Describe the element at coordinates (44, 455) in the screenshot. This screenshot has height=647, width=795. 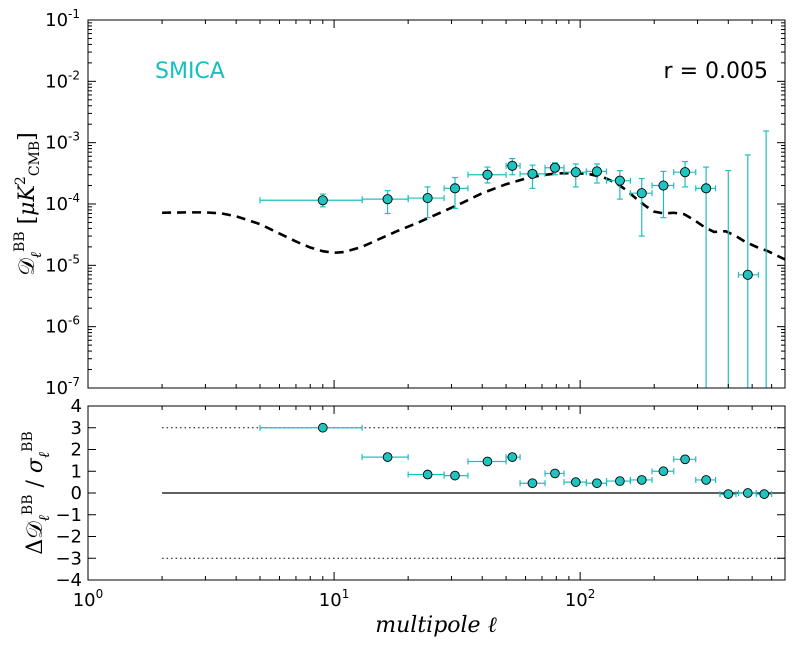
I see `ylabel-ell3-sub: ℓ` at that location.